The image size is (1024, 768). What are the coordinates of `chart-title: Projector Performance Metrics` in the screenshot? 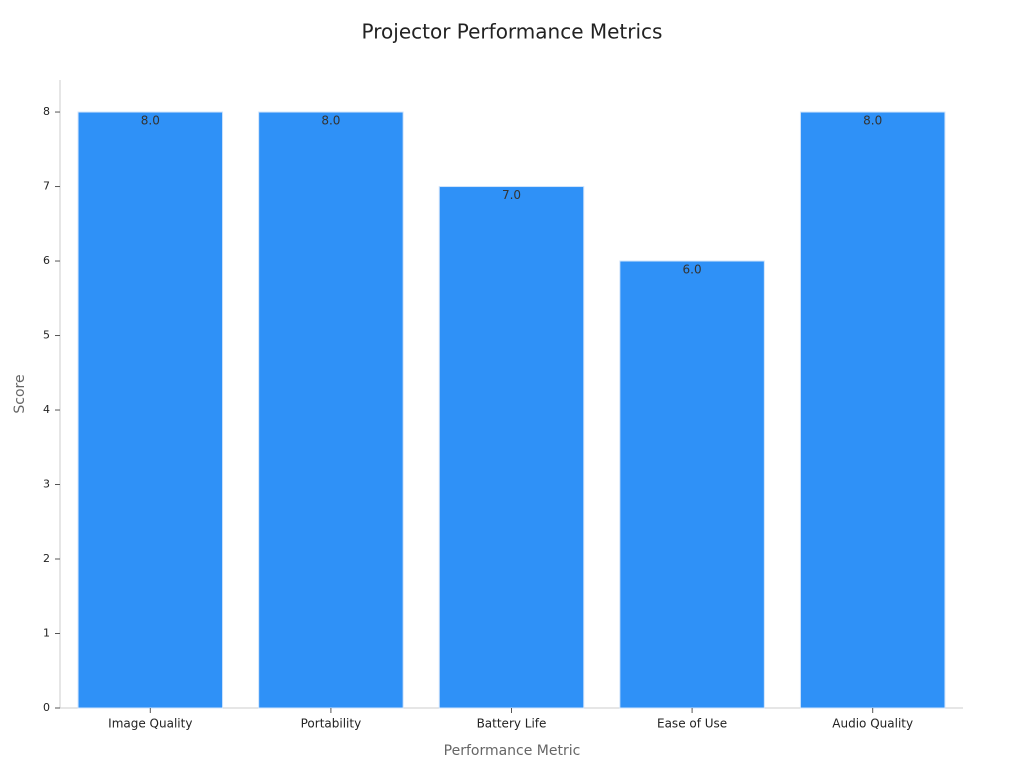 It's located at (512, 32).